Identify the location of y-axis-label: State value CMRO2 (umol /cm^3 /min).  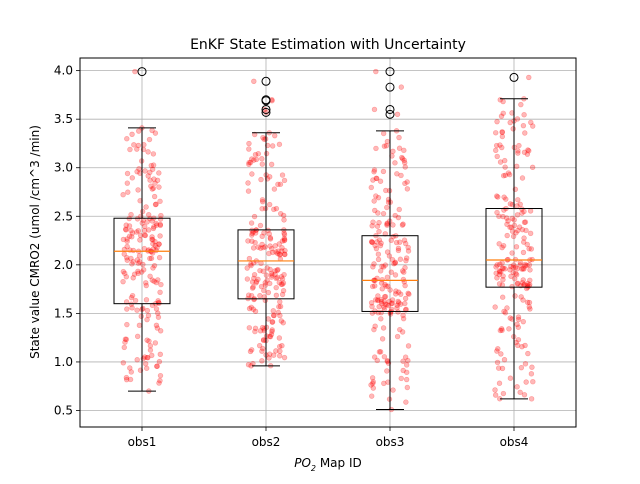
(35, 242).